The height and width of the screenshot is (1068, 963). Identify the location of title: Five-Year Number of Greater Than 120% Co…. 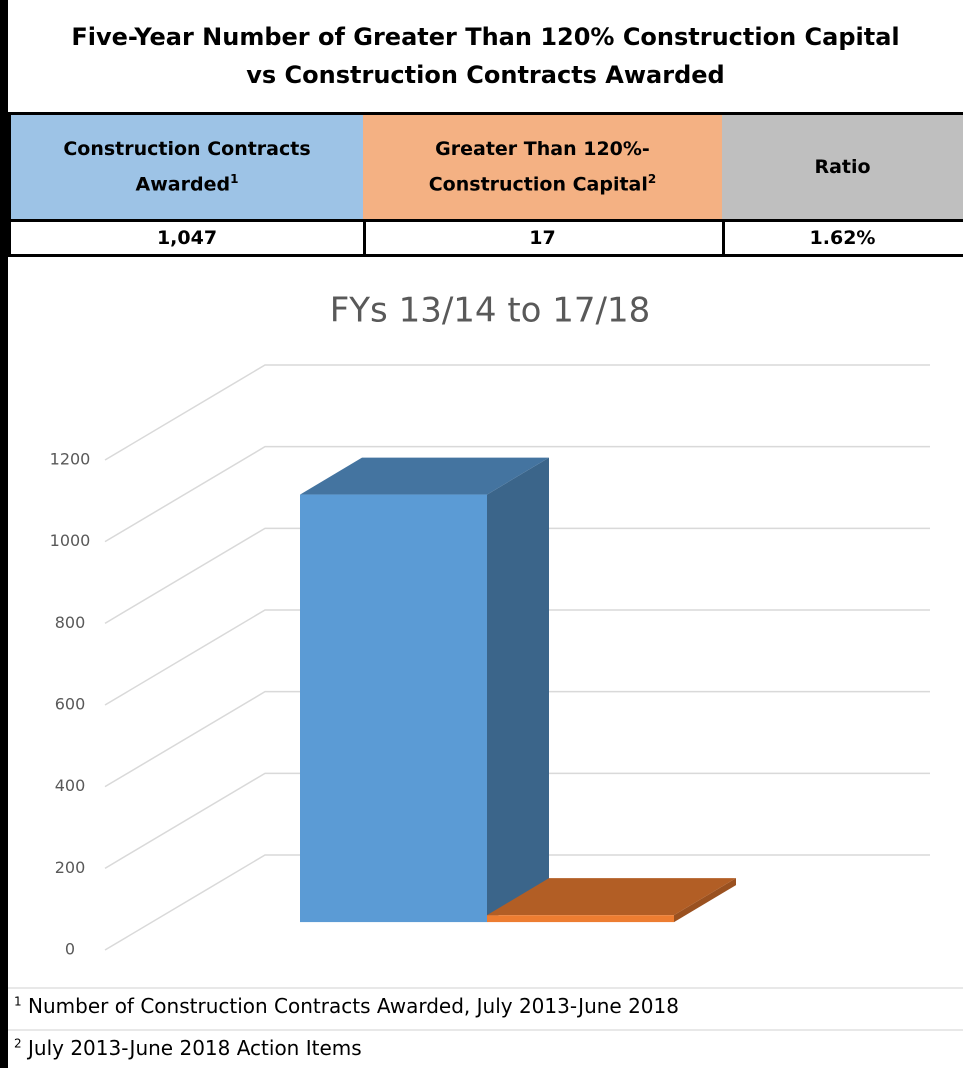
(485, 56).